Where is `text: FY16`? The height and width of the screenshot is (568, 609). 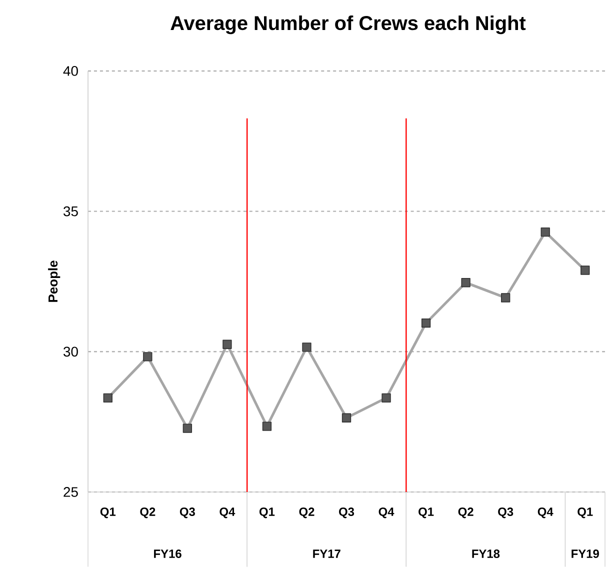
text: FY16 is located at coordinates (168, 554).